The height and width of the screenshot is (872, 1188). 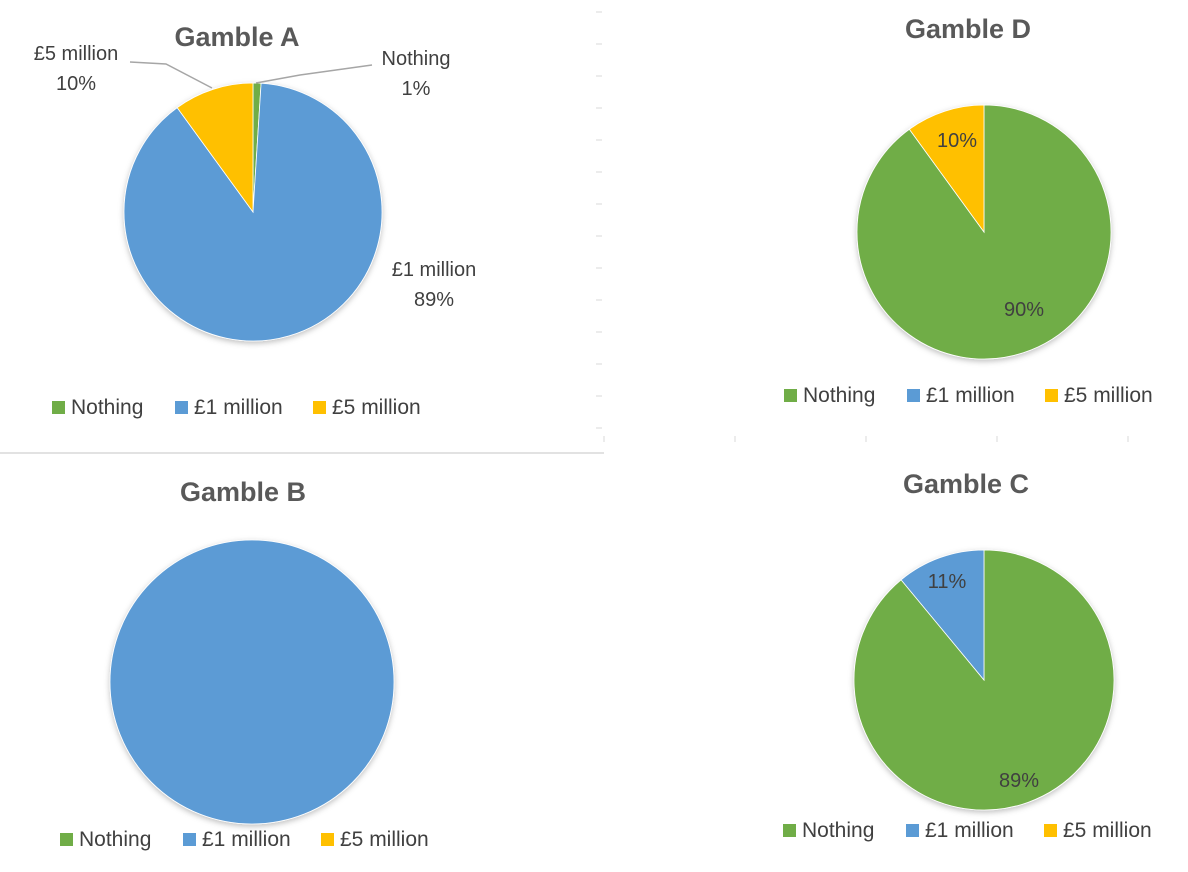 I want to click on data-label-nothing-value: 1%, so click(x=416, y=89).